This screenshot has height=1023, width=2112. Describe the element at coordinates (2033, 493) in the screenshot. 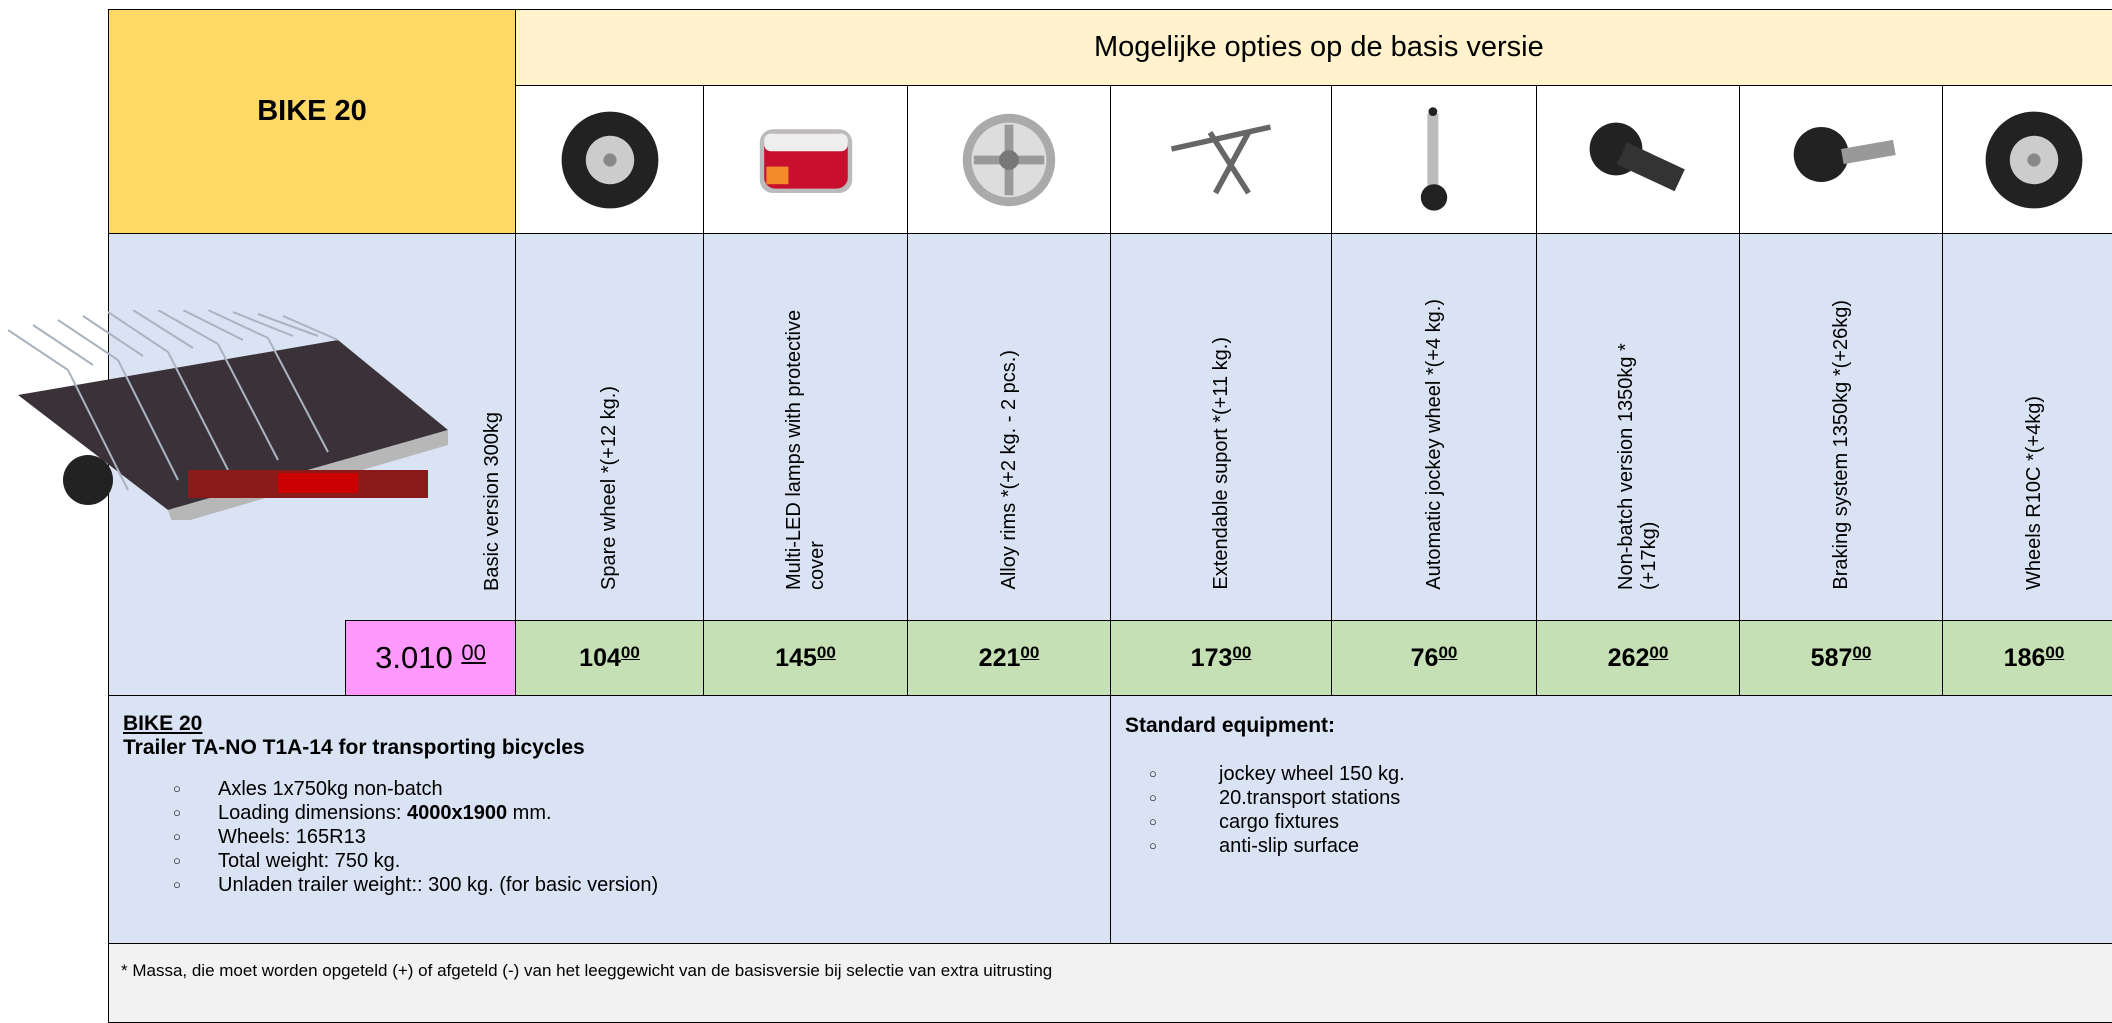

I see `option-label: Wheels R10C *(+4kg)` at that location.